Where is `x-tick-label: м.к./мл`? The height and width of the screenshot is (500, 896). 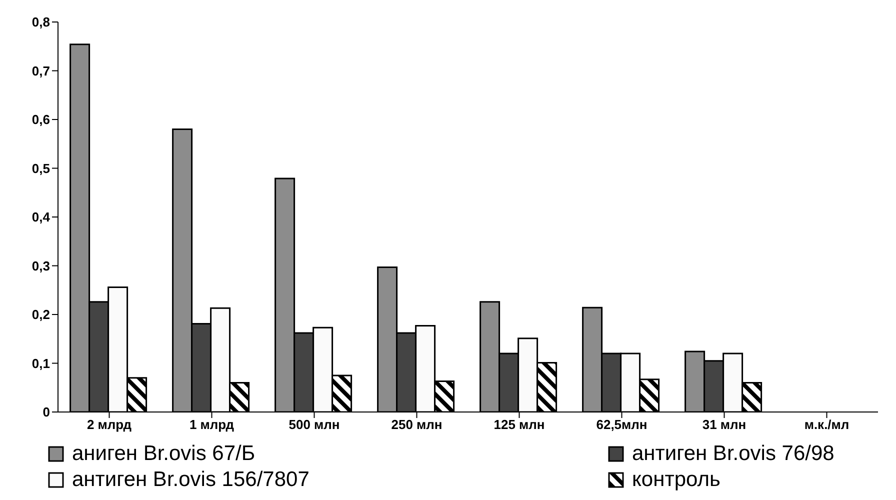
x-tick-label: м.к./мл is located at coordinates (827, 424).